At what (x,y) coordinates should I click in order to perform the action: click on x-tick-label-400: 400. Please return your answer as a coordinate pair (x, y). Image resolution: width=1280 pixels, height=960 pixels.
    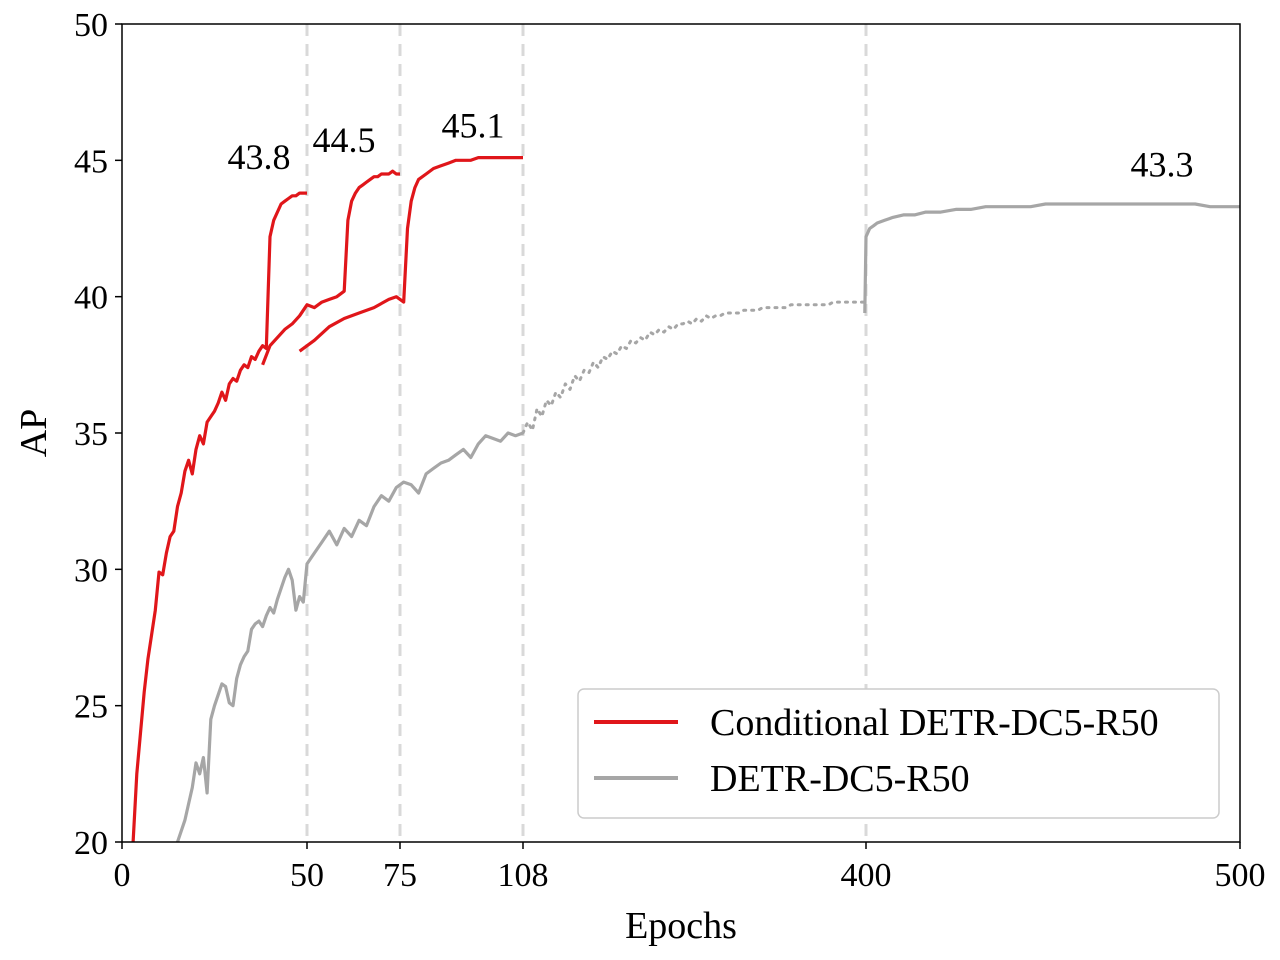
    Looking at the image, I should click on (866, 875).